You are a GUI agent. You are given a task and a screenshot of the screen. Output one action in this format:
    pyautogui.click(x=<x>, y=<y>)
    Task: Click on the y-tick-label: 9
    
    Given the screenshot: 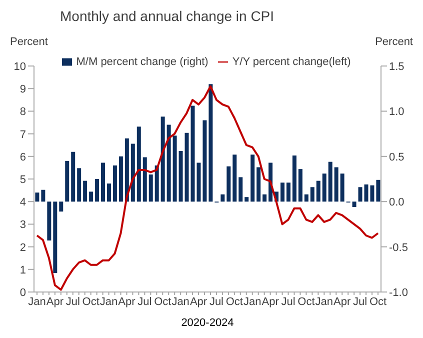 What is the action you would take?
    pyautogui.click(x=23, y=90)
    